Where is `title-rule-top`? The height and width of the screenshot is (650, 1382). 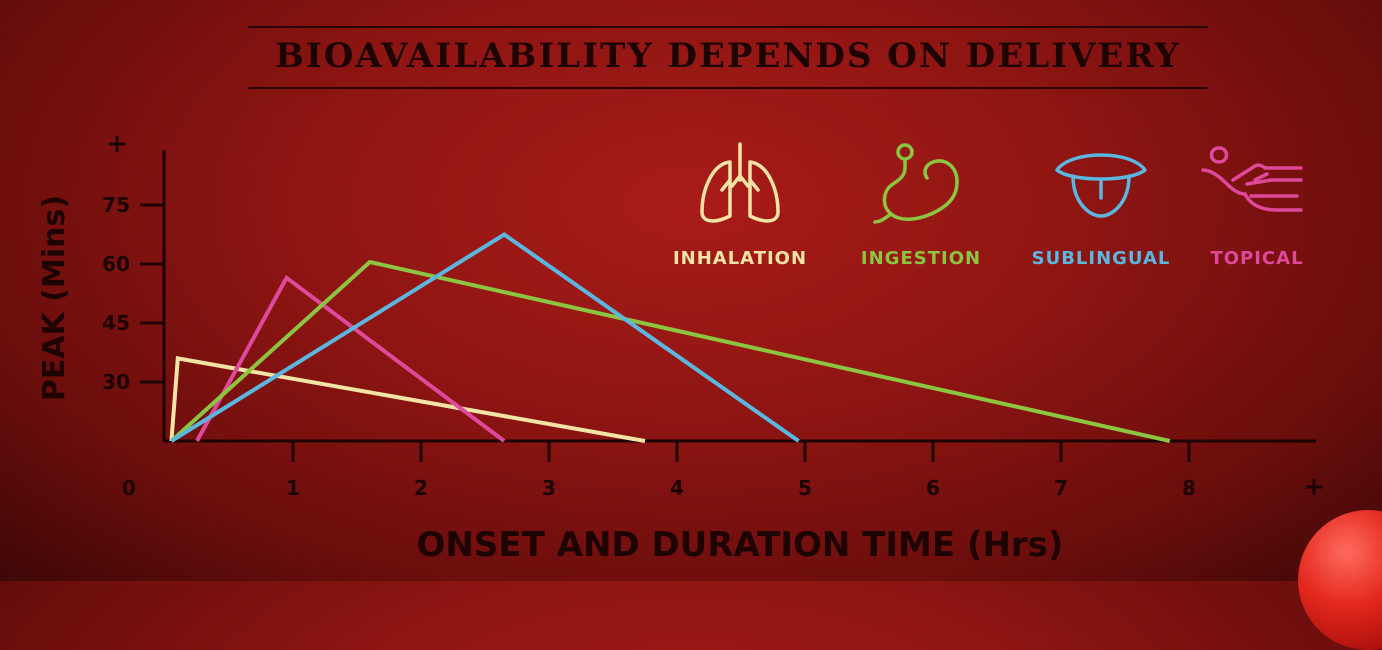
title-rule-top is located at coordinates (728, 27).